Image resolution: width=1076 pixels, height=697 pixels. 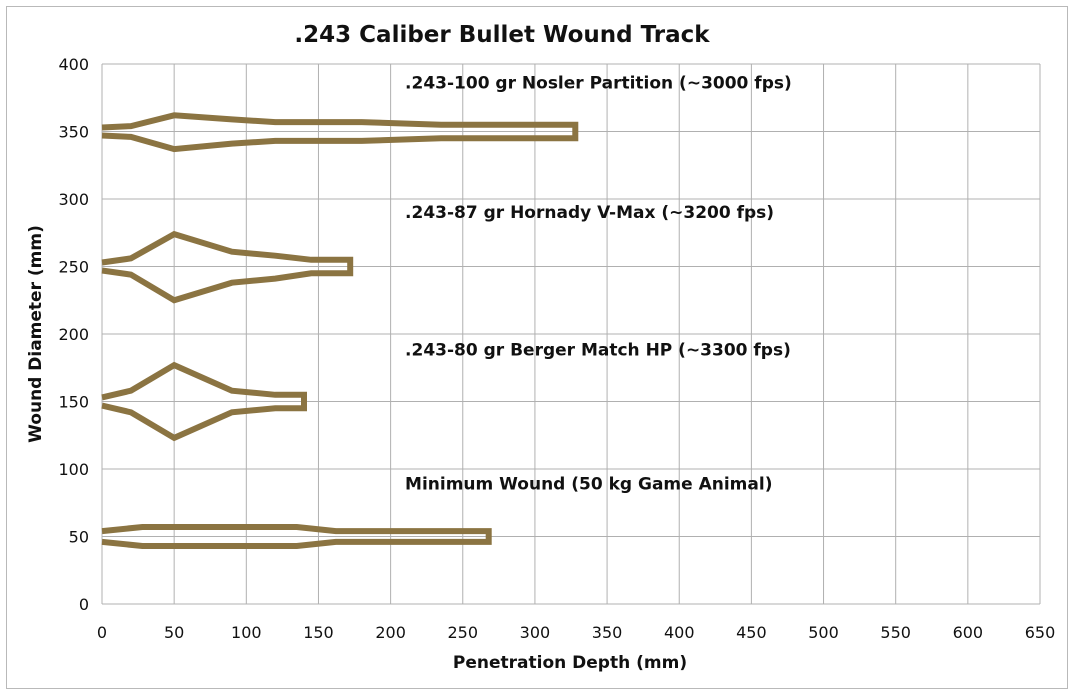 I want to click on series-annotation-1: .243-100 gr Nosler Partition (~3000 fps), so click(x=598, y=83).